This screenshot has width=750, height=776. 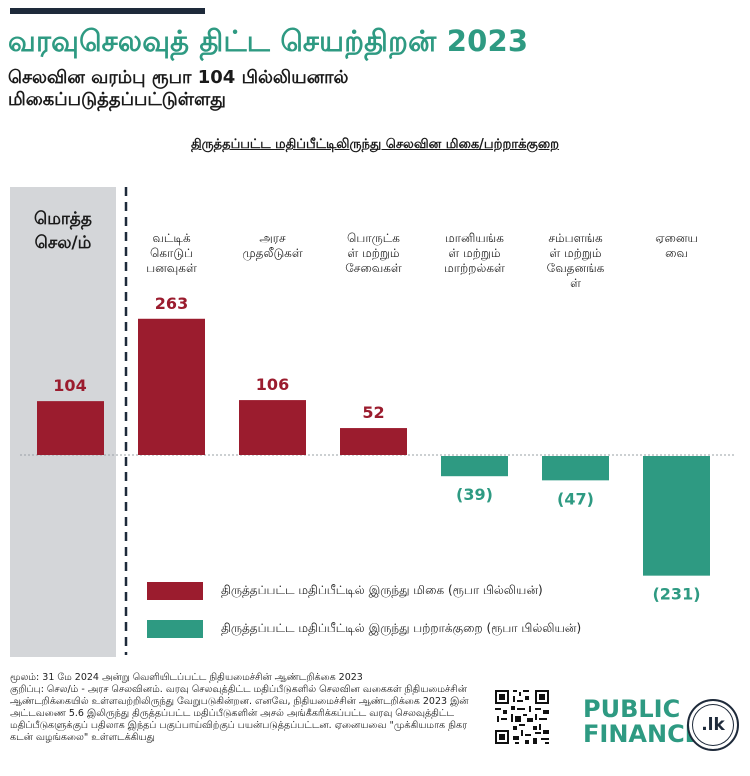 What do you see at coordinates (373, 268) in the screenshot?
I see `category-3-label-line-3: சேவைகள்` at bounding box center [373, 268].